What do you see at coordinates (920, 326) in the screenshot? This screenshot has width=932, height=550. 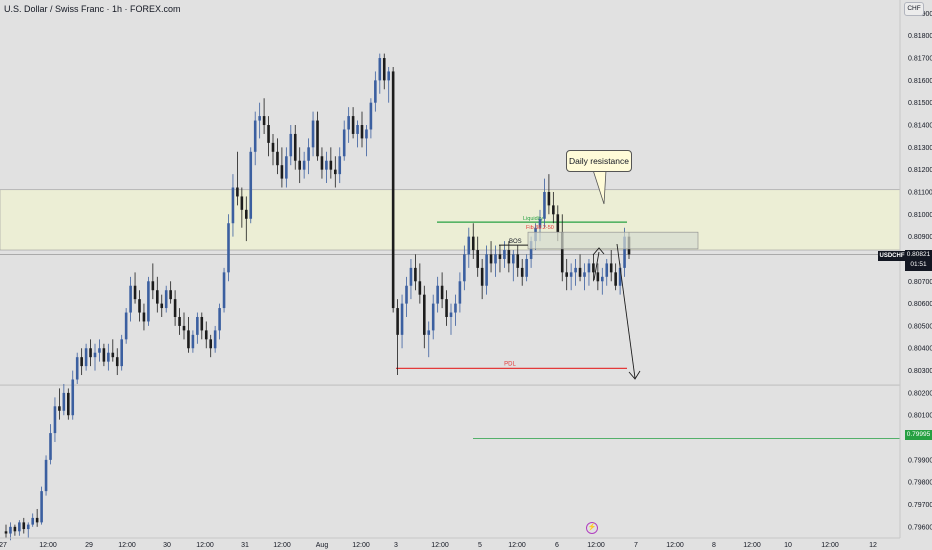 I see `price-tick-label: 0.80500` at bounding box center [920, 326].